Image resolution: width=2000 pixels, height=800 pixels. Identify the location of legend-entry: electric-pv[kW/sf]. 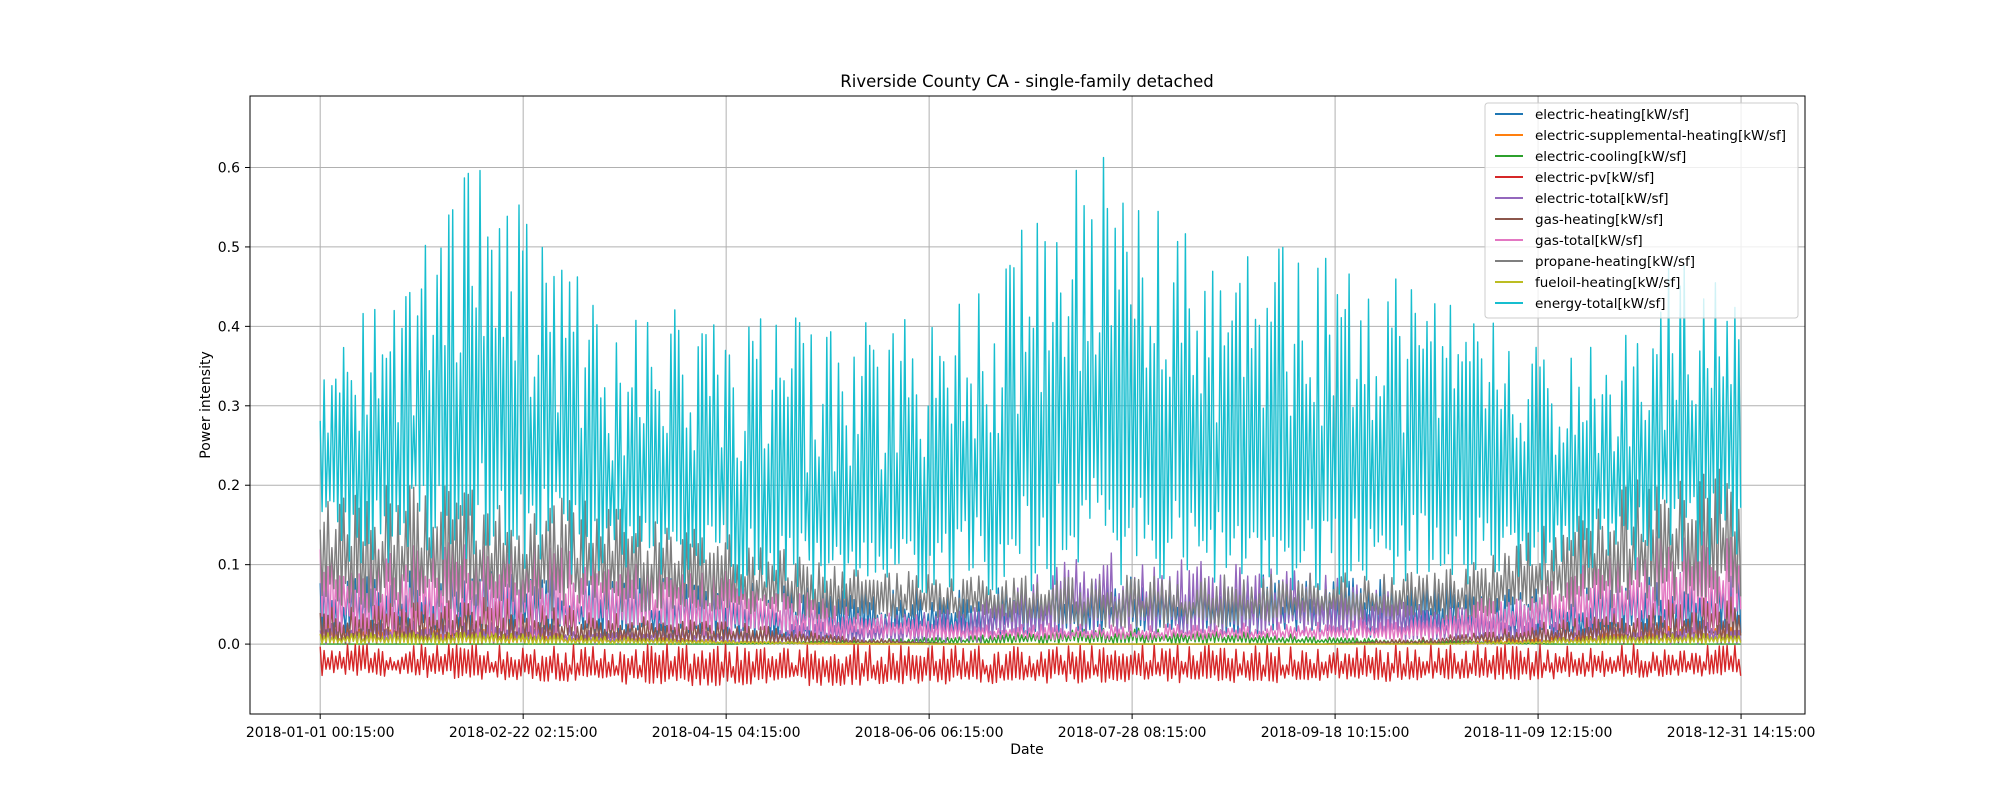
(1594, 178).